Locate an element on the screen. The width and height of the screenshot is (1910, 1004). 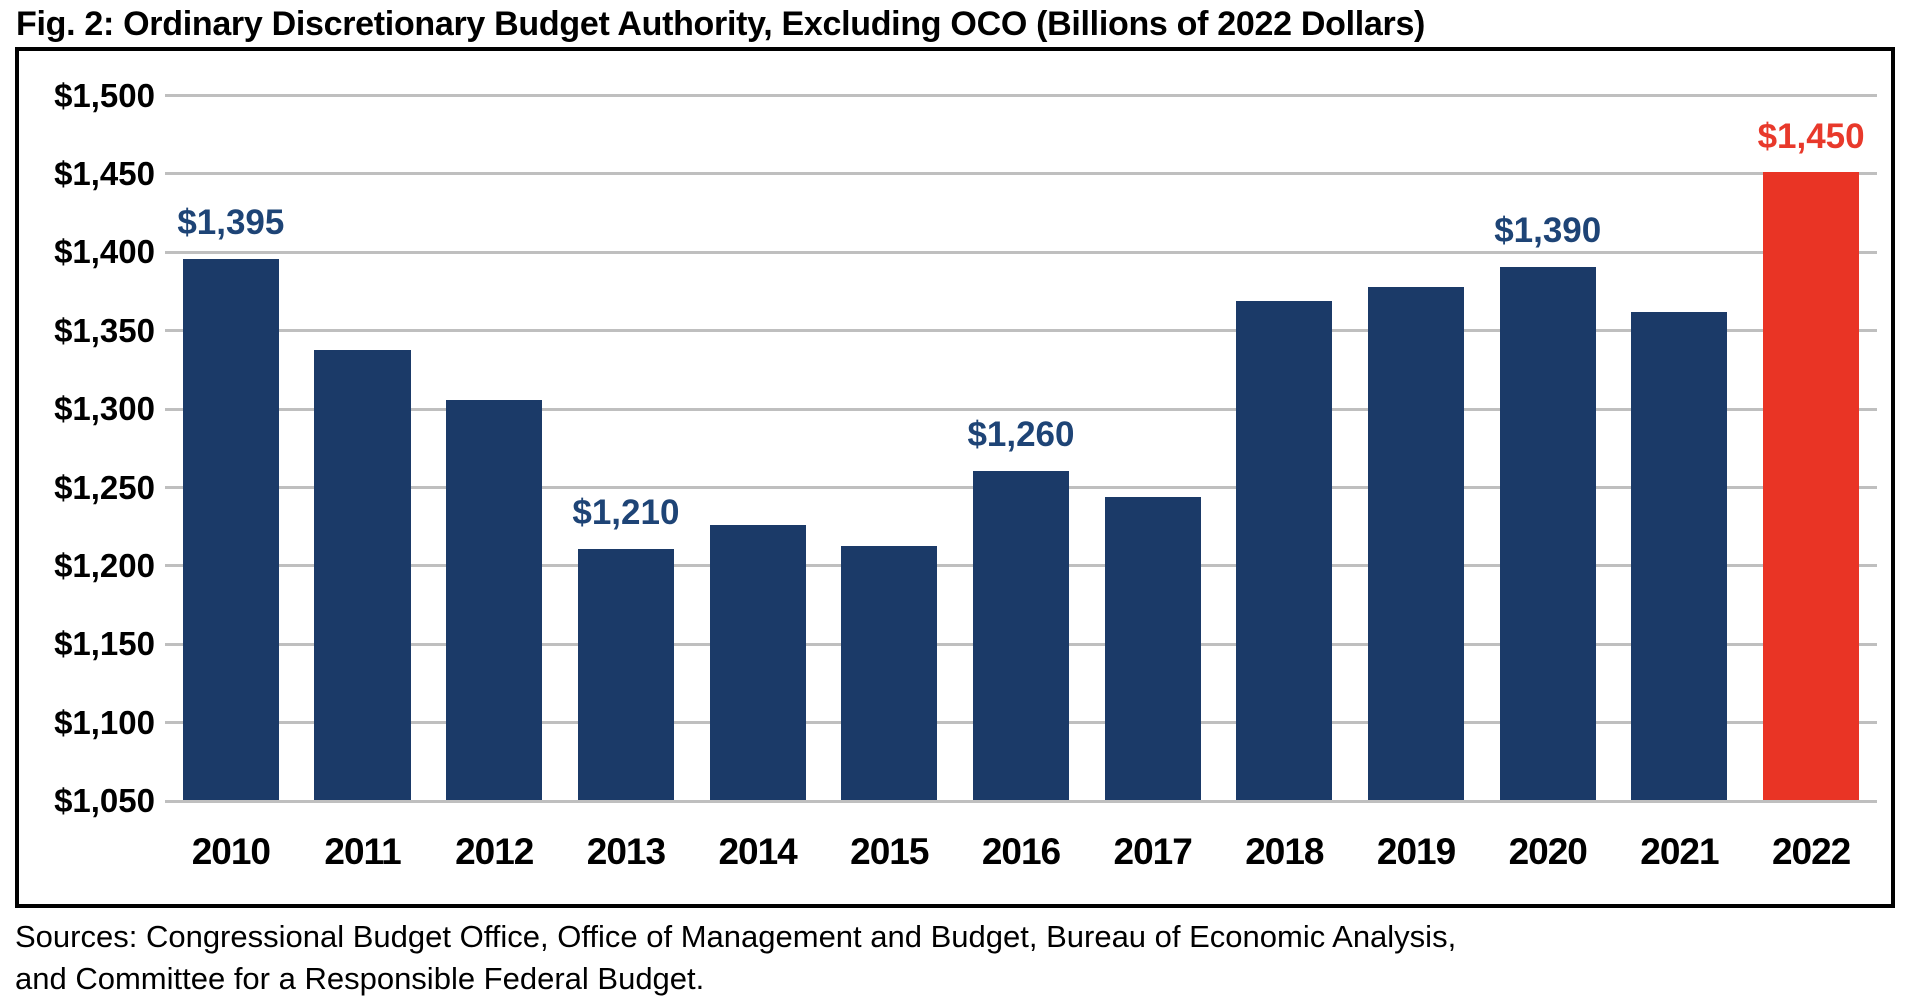
x-tick-label-2011: 2011 is located at coordinates (362, 851).